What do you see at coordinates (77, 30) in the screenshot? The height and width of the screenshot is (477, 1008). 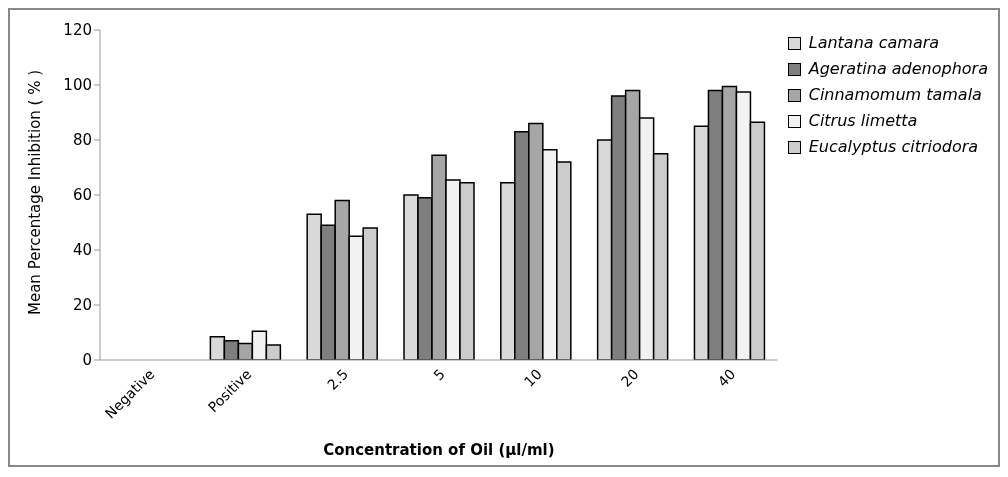 I see `y-tick-label: 120` at bounding box center [77, 30].